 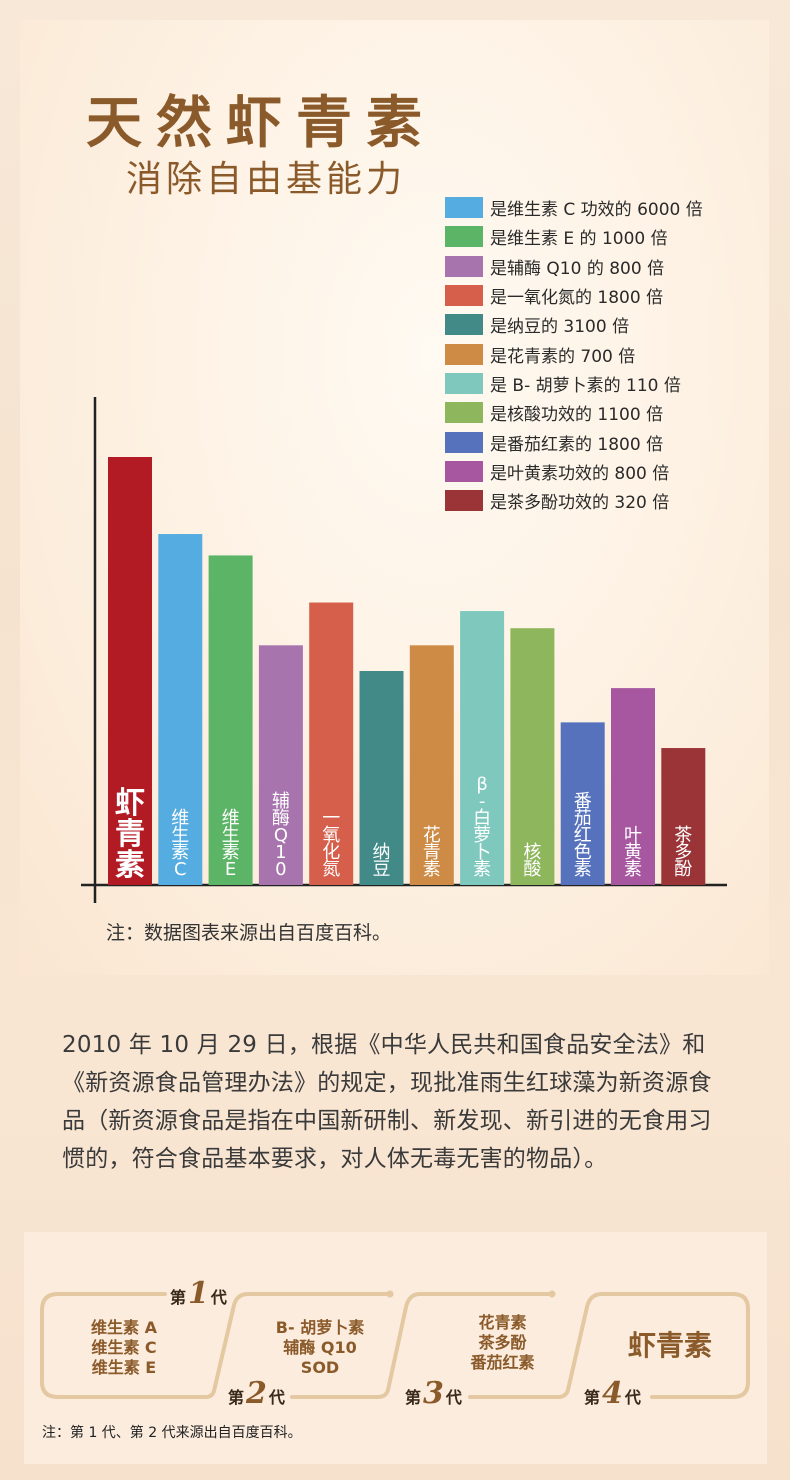 What do you see at coordinates (670, 1345) in the screenshot?
I see `generation-4-item: 虾青素` at bounding box center [670, 1345].